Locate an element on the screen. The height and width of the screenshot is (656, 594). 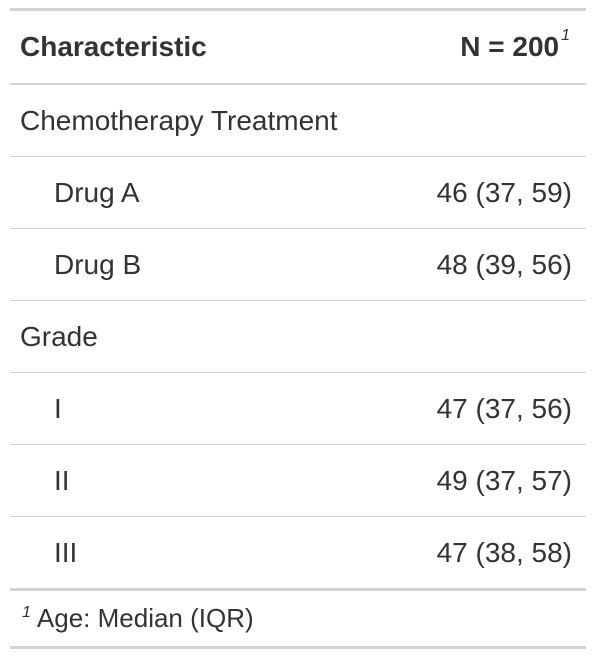
table-header: Characteristic N = 200 1 is located at coordinates (298, 48).